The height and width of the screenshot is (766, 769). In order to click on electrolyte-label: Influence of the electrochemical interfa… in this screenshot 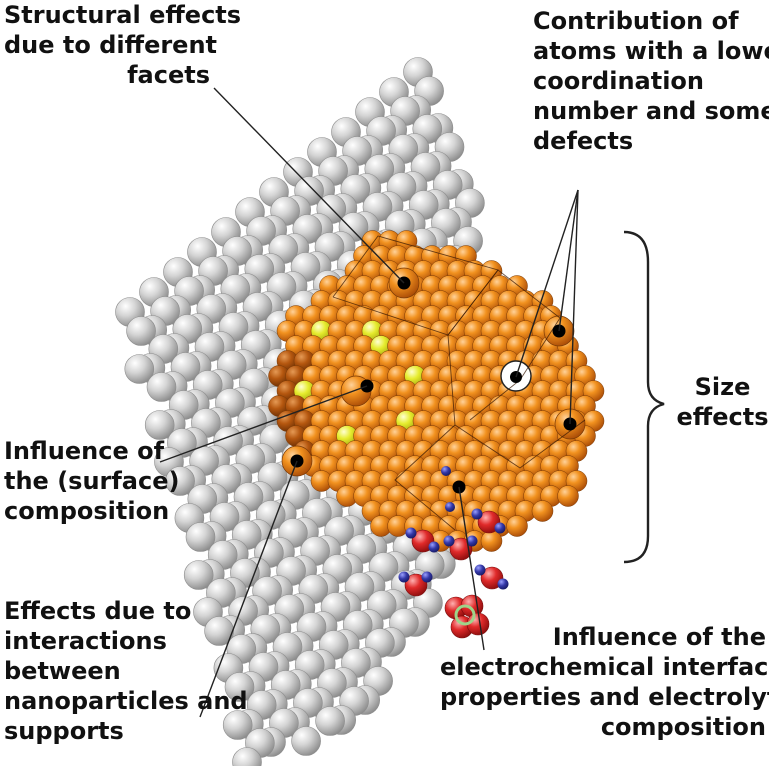, I will do `click(604, 682)`.